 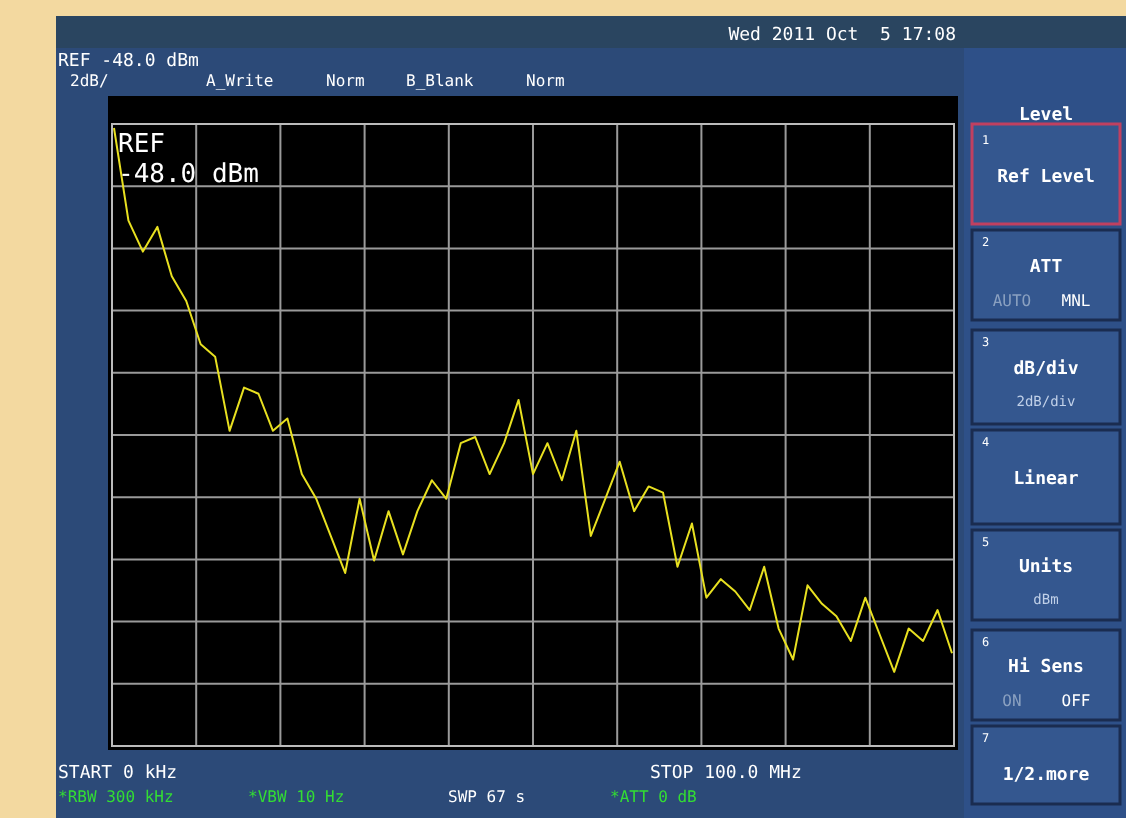 I want to click on text: MNL, so click(x=1076, y=301).